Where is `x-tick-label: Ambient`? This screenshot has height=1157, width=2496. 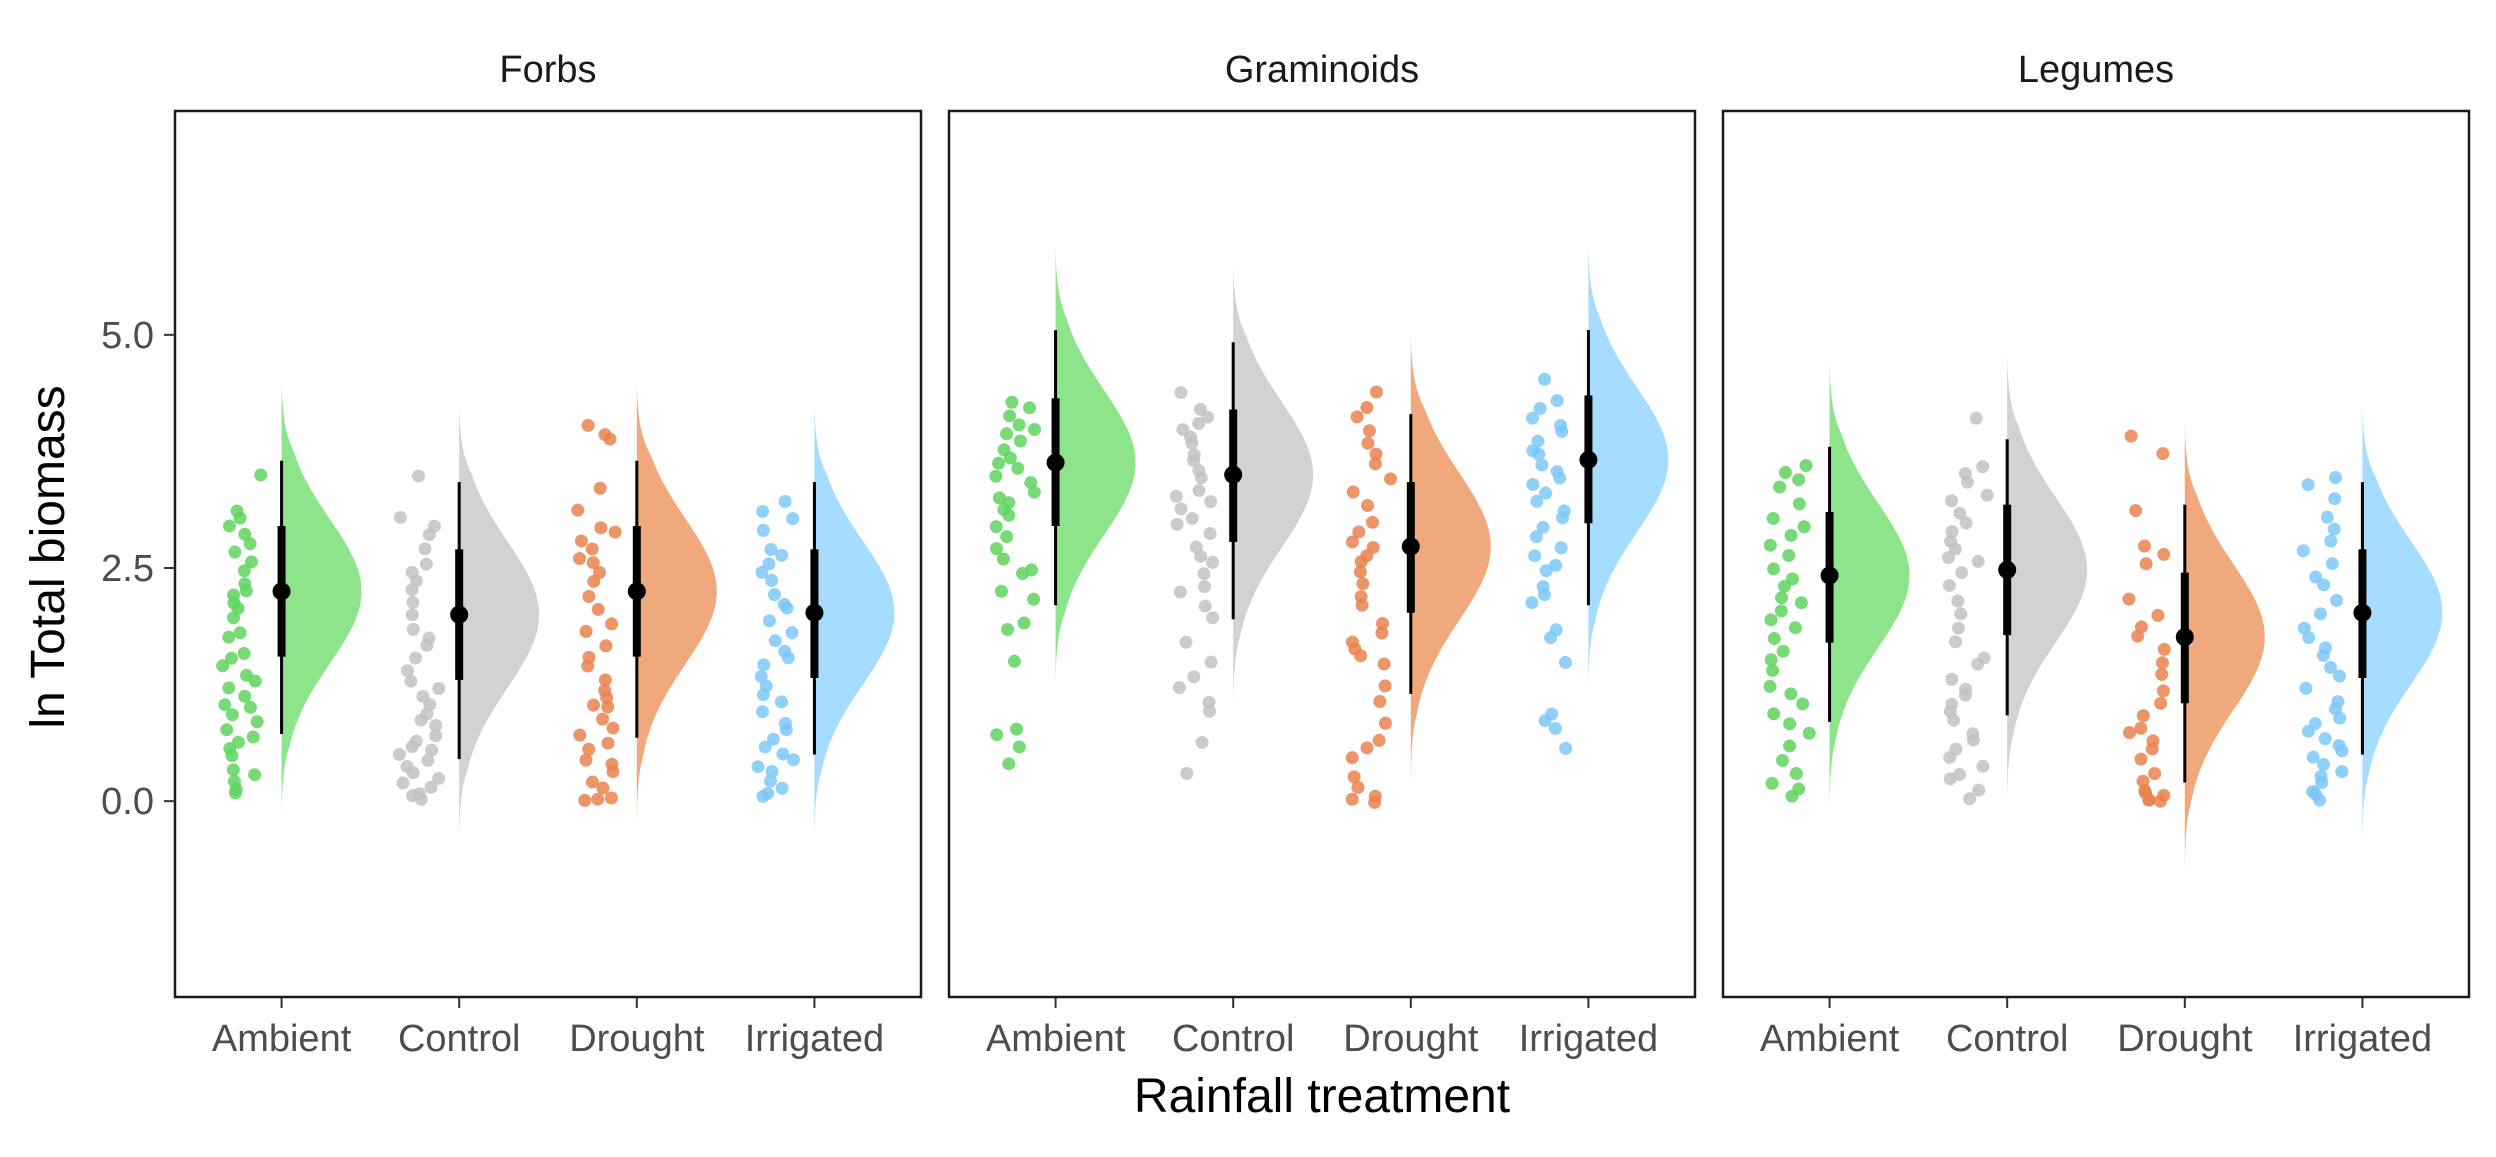
x-tick-label: Ambient is located at coordinates (282, 1039).